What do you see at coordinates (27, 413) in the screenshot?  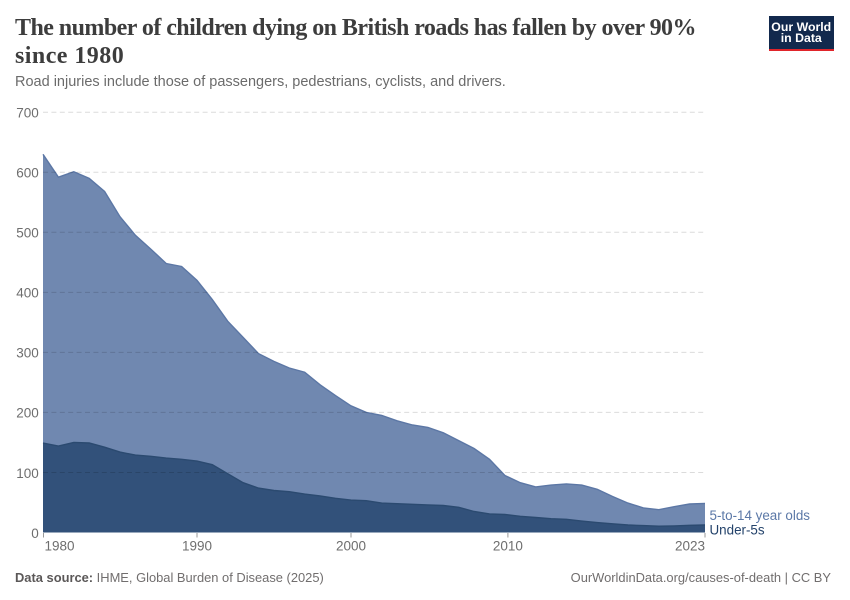 I see `svg-text: 200` at bounding box center [27, 413].